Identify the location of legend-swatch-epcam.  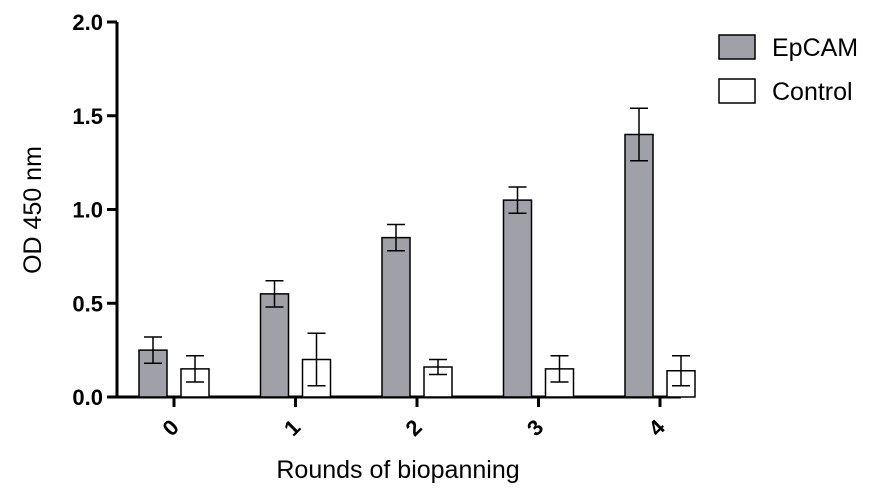
(737, 47).